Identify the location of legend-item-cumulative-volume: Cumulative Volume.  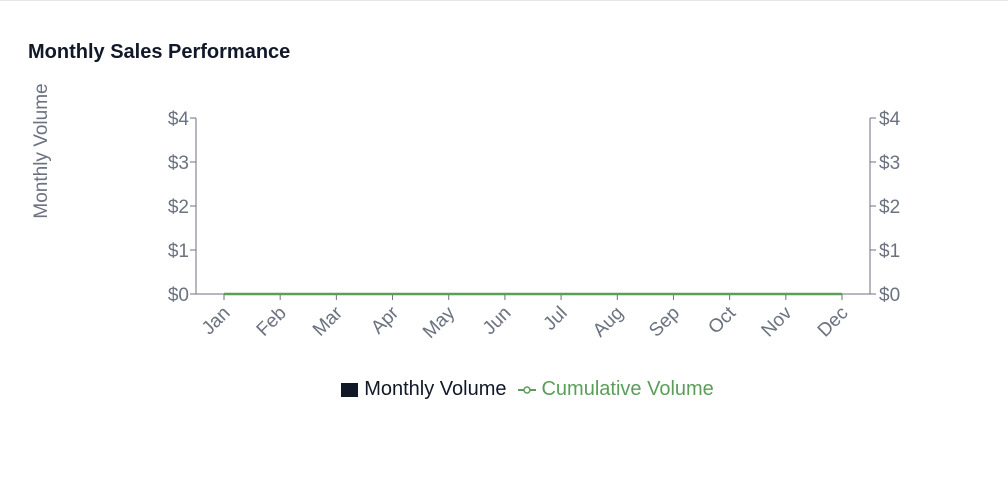
(616, 389).